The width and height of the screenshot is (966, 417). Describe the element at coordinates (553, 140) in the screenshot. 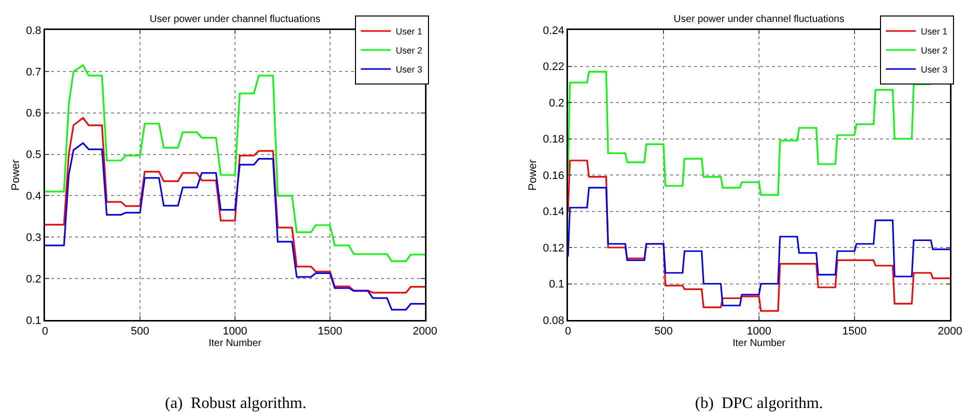

I see `y-tick-label: 0.18` at that location.